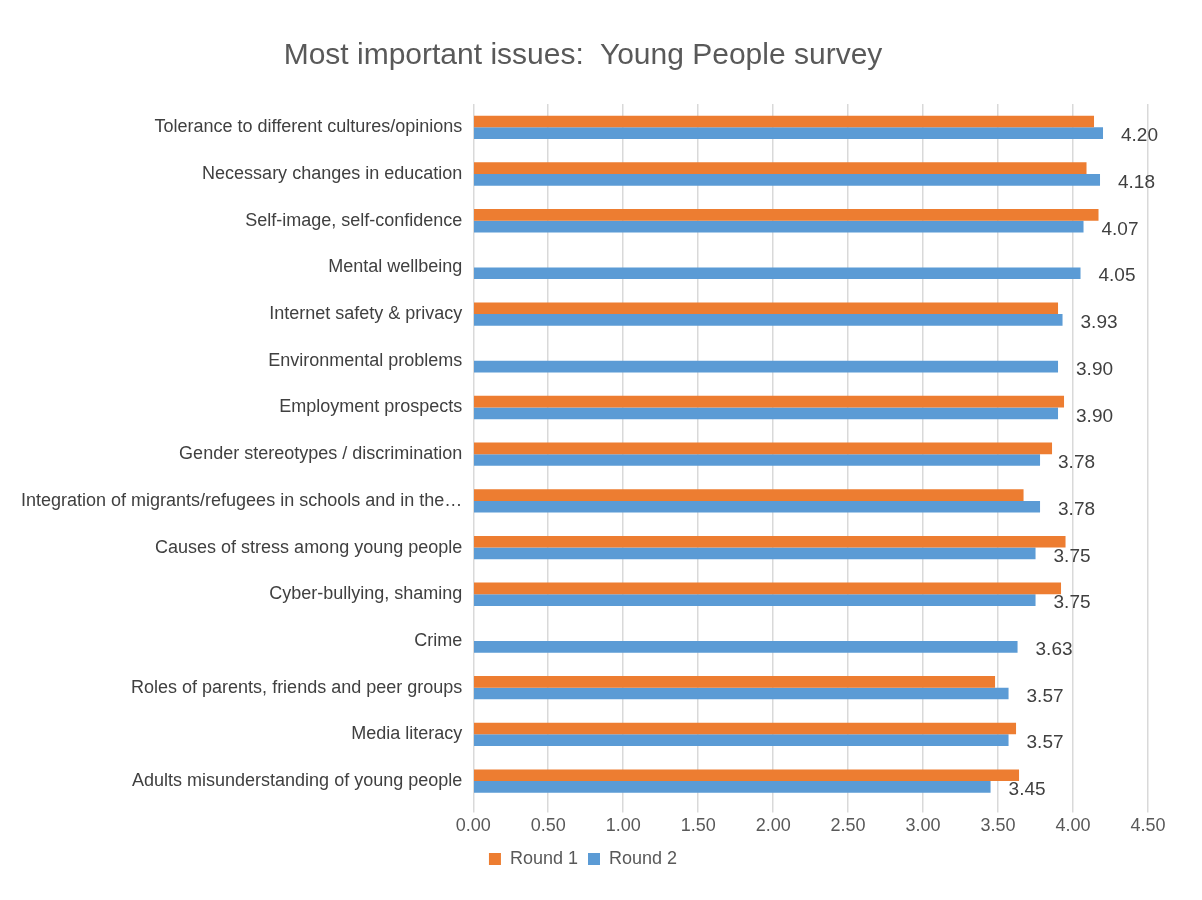 The width and height of the screenshot is (1202, 900). I want to click on data-label: 4.07, so click(1120, 228).